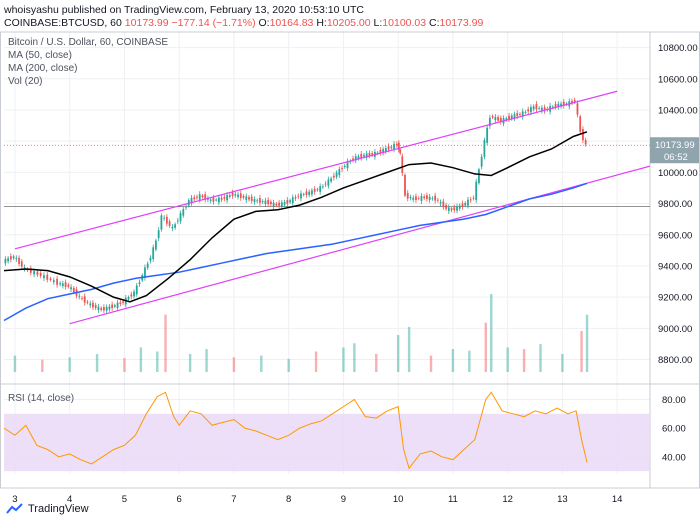 This screenshot has width=700, height=517. I want to click on brand-name: TradingView, so click(58, 509).